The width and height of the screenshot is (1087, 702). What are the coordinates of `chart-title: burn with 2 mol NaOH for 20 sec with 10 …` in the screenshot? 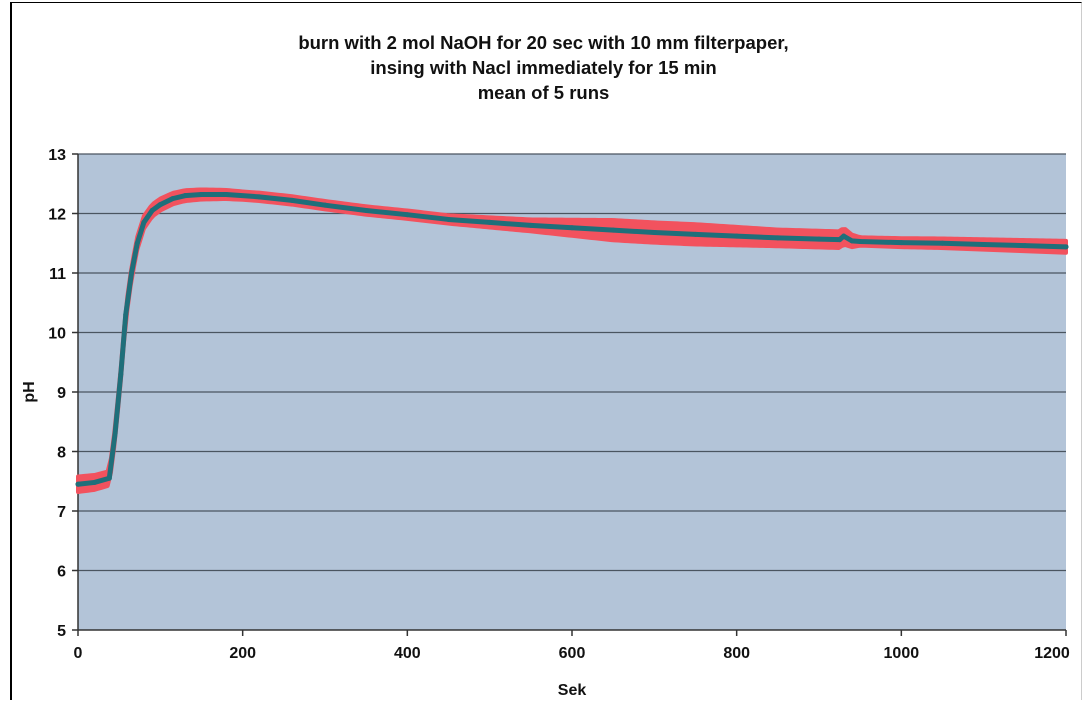 It's located at (543, 67).